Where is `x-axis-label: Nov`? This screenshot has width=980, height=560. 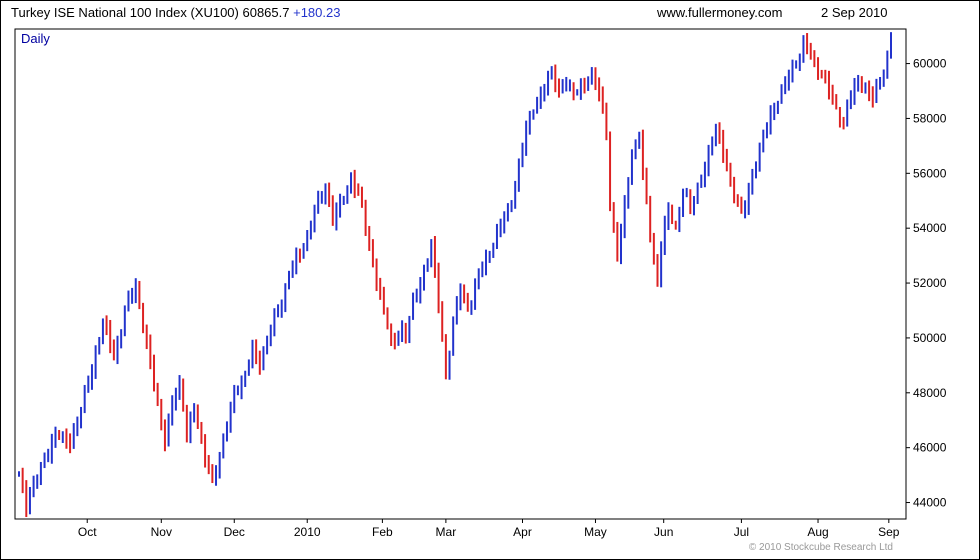 x-axis-label: Nov is located at coordinates (161, 532).